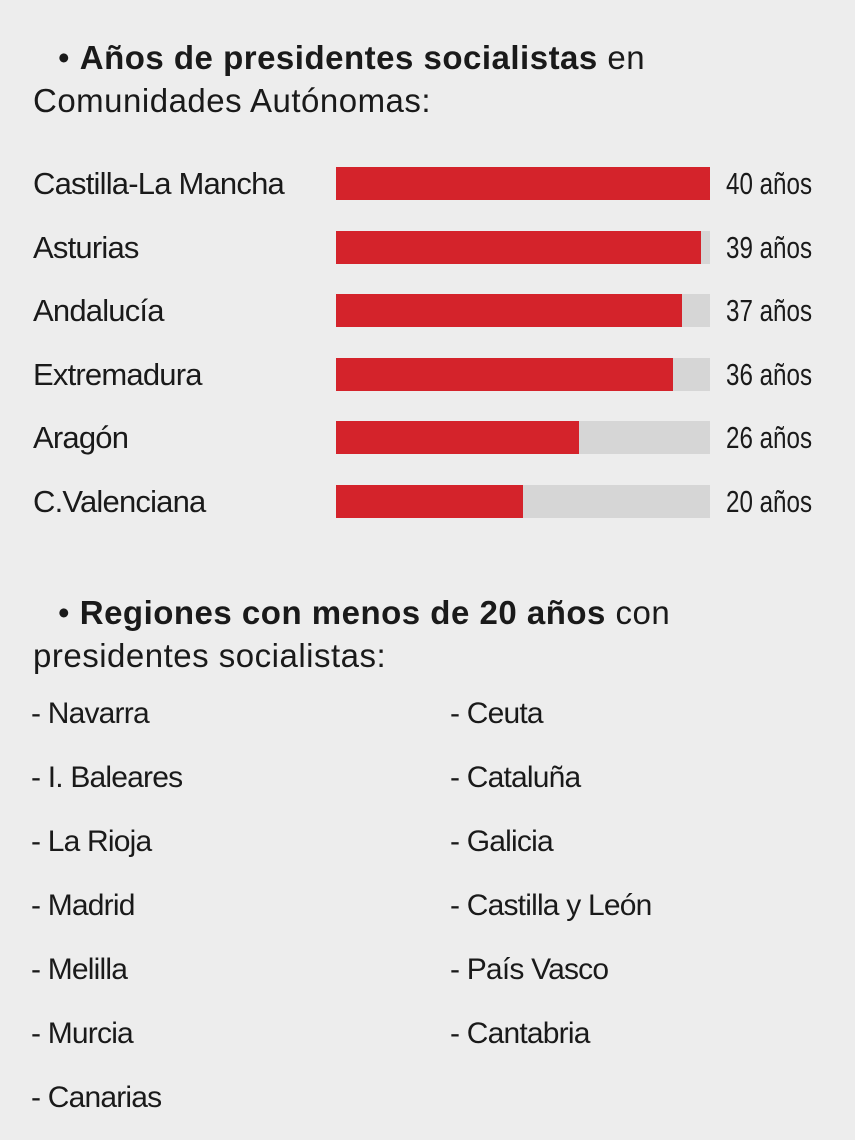 The height and width of the screenshot is (1140, 855). I want to click on heading-bold: Regiones con menos de 20 años, so click(342, 612).